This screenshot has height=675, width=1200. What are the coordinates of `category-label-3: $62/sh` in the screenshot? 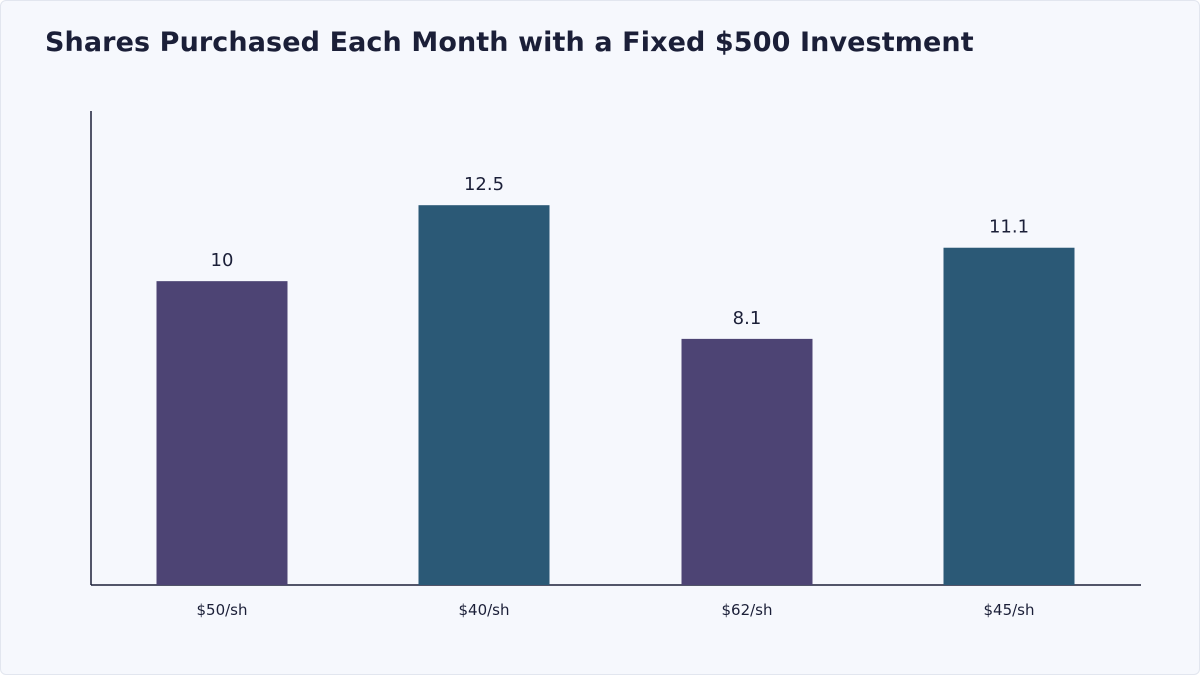 It's located at (746, 610).